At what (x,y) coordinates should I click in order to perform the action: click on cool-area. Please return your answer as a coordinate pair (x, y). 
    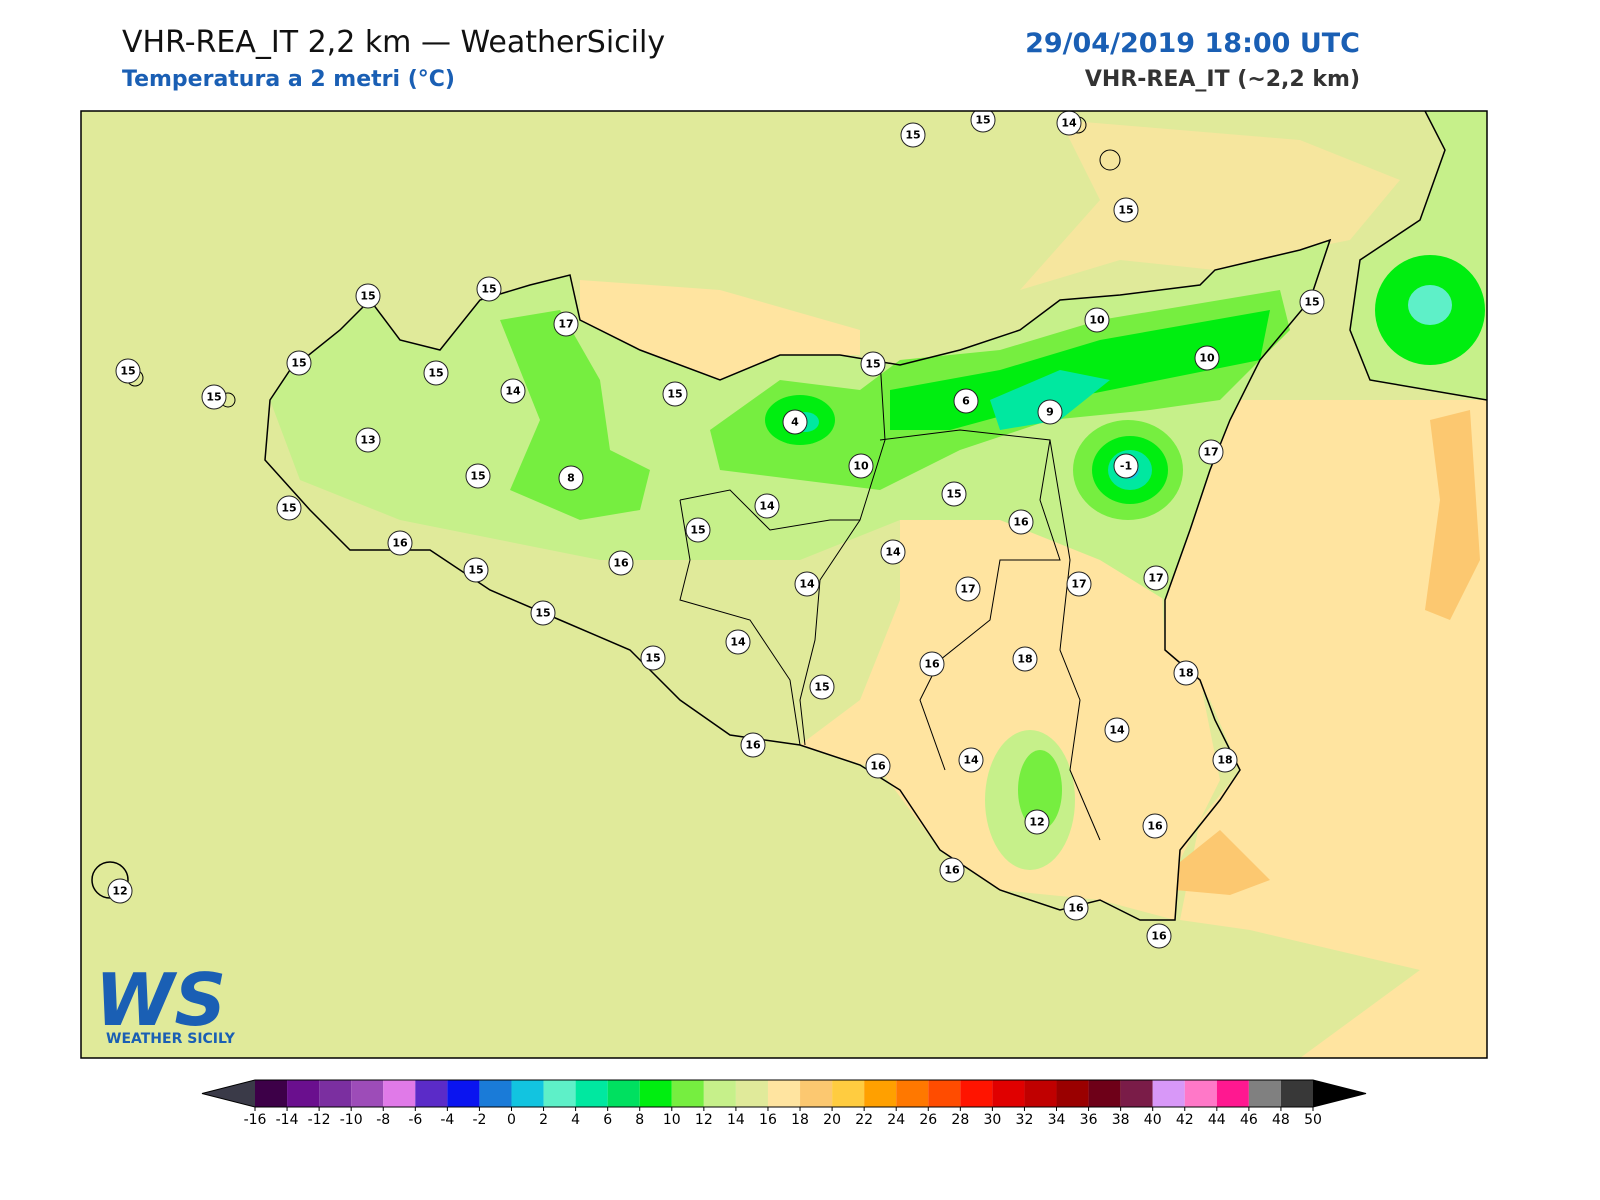
    Looking at the image, I should click on (1080, 370).